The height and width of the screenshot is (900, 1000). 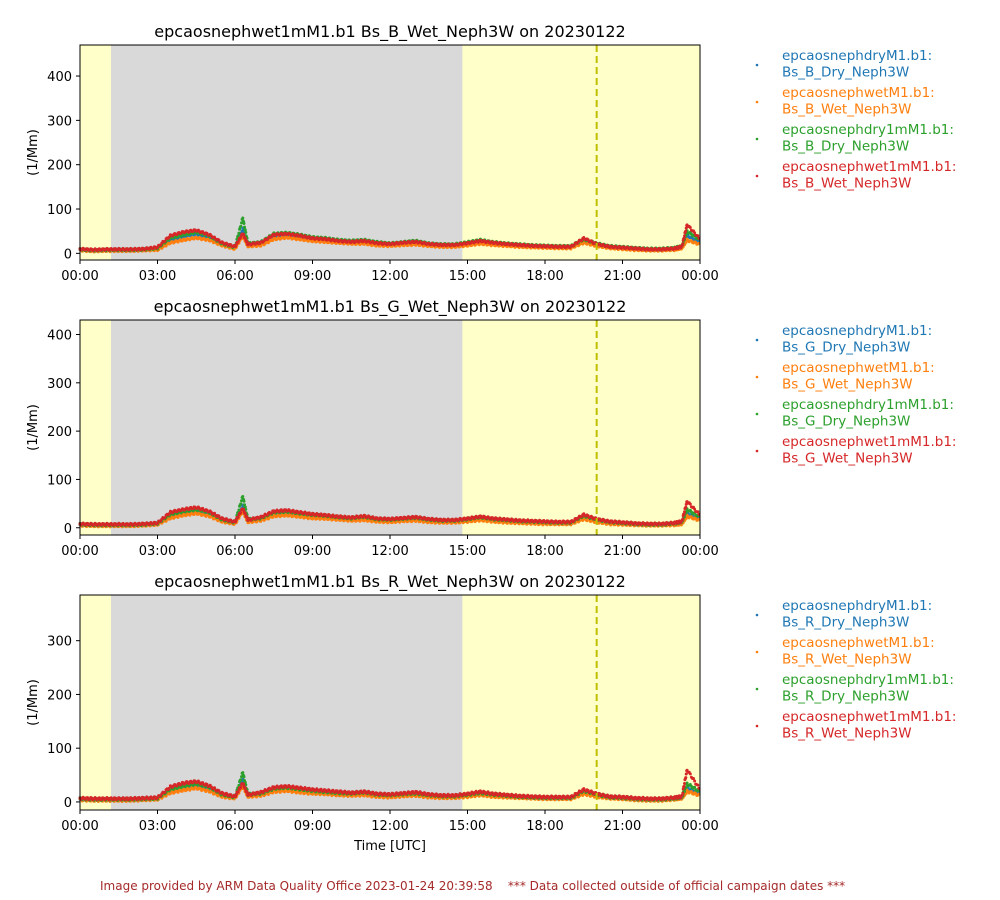 I want to click on legend-entry: epcaosnephwetM1.b1: Bs_G_Wet_Neph3W, so click(x=858, y=376).